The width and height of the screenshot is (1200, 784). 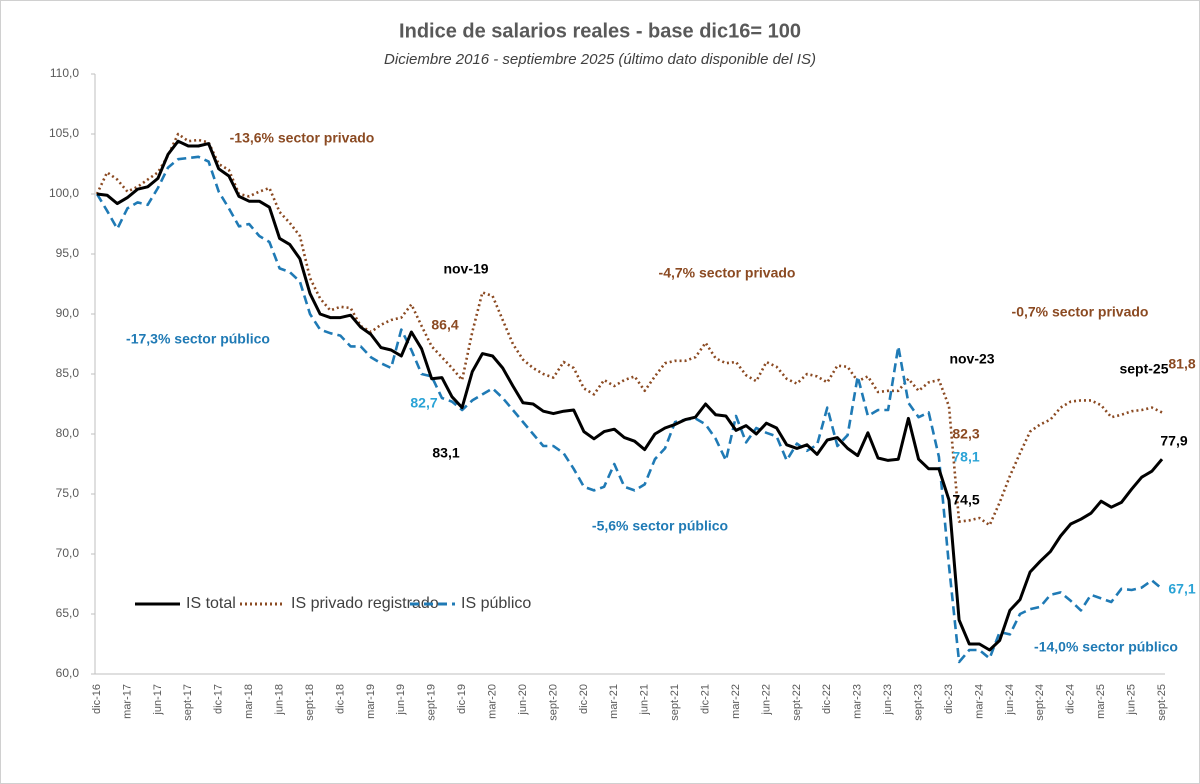 I want to click on y-tick-label: 95,0, so click(x=68, y=253).